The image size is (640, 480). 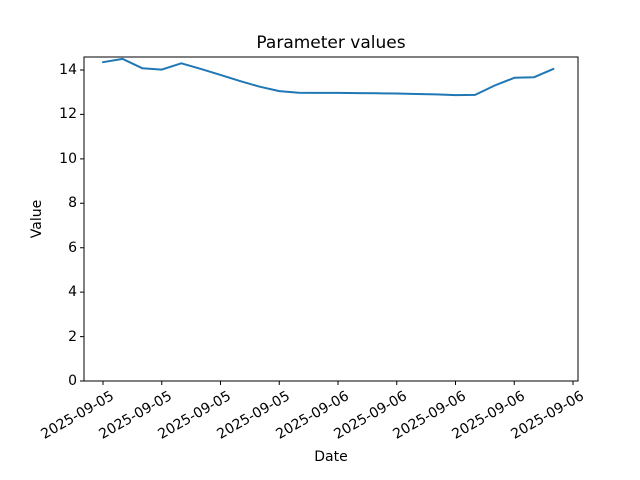 I want to click on x-axis-label: Date, so click(x=331, y=457).